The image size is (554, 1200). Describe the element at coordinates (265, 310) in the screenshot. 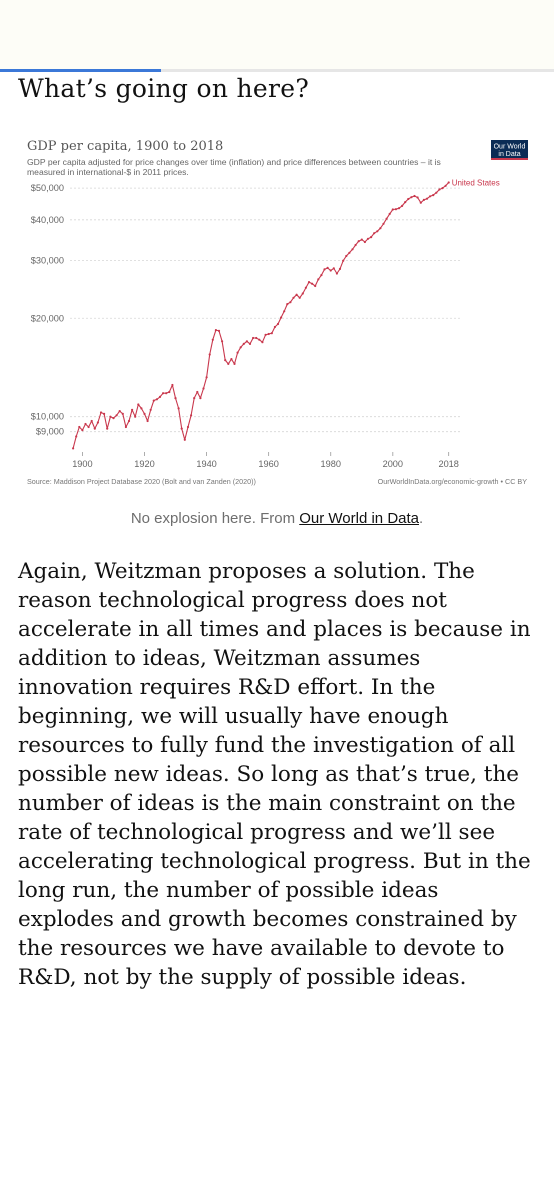

I see `chart-grid` at that location.